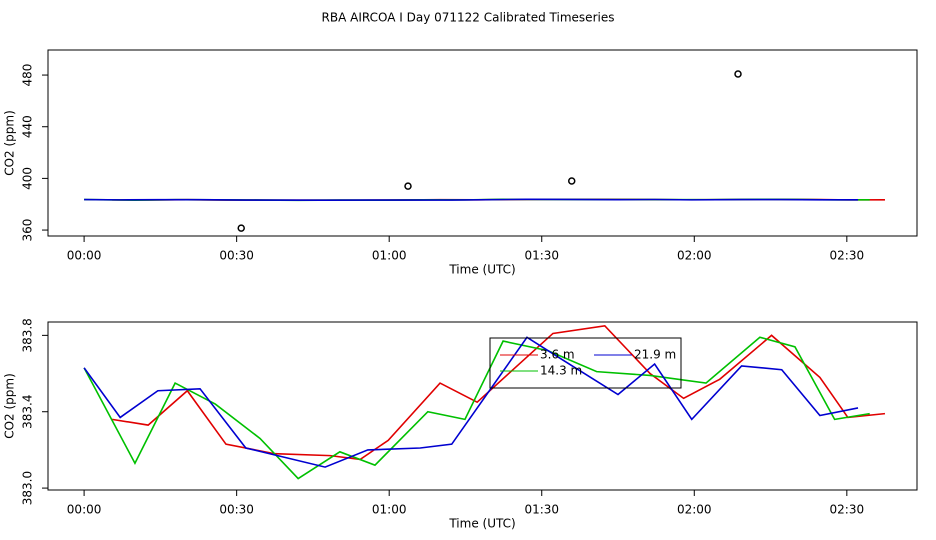 Image resolution: width=936 pixels, height=540 pixels. What do you see at coordinates (28, 178) in the screenshot?
I see `y-tick-label: 400` at bounding box center [28, 178].